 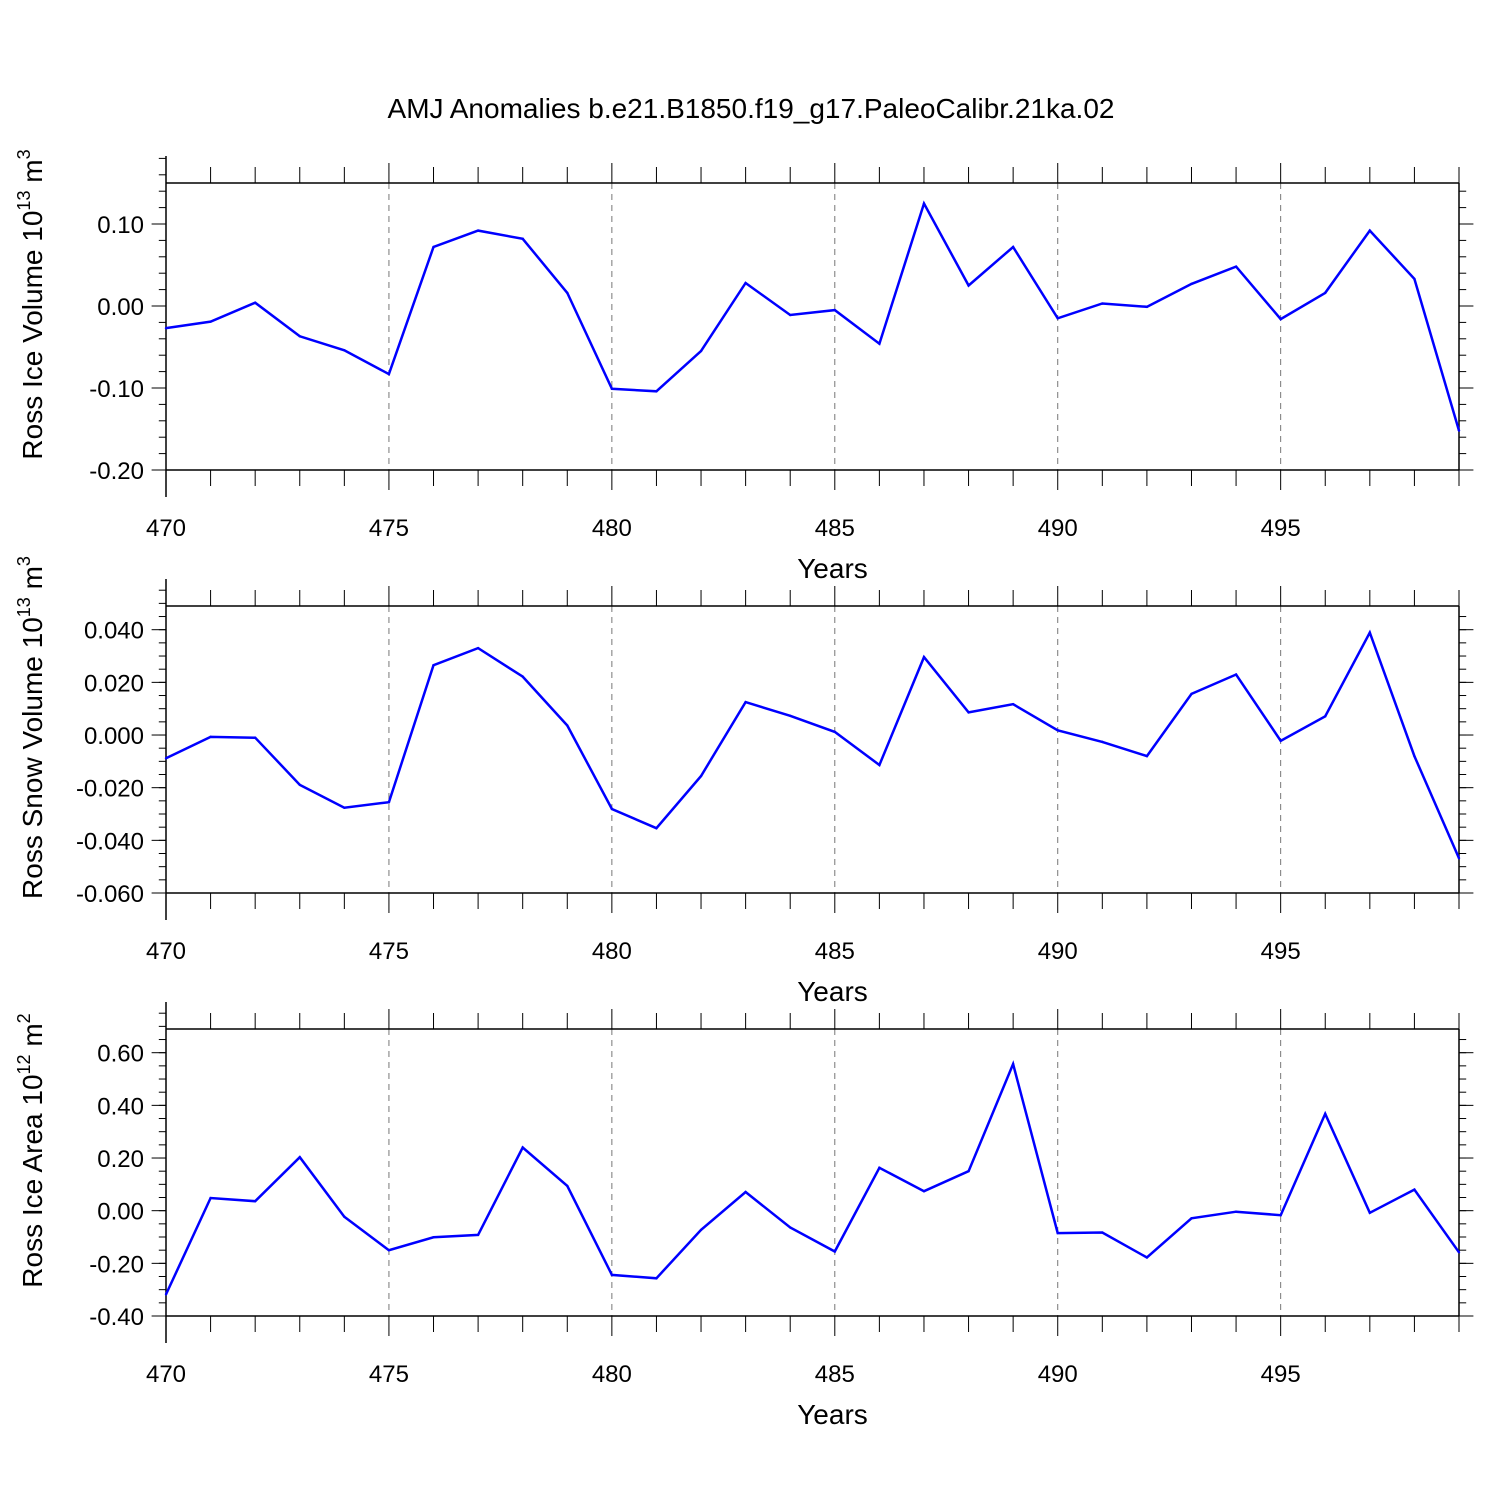 I want to click on y-tick-label: 0.040, so click(x=114, y=631).